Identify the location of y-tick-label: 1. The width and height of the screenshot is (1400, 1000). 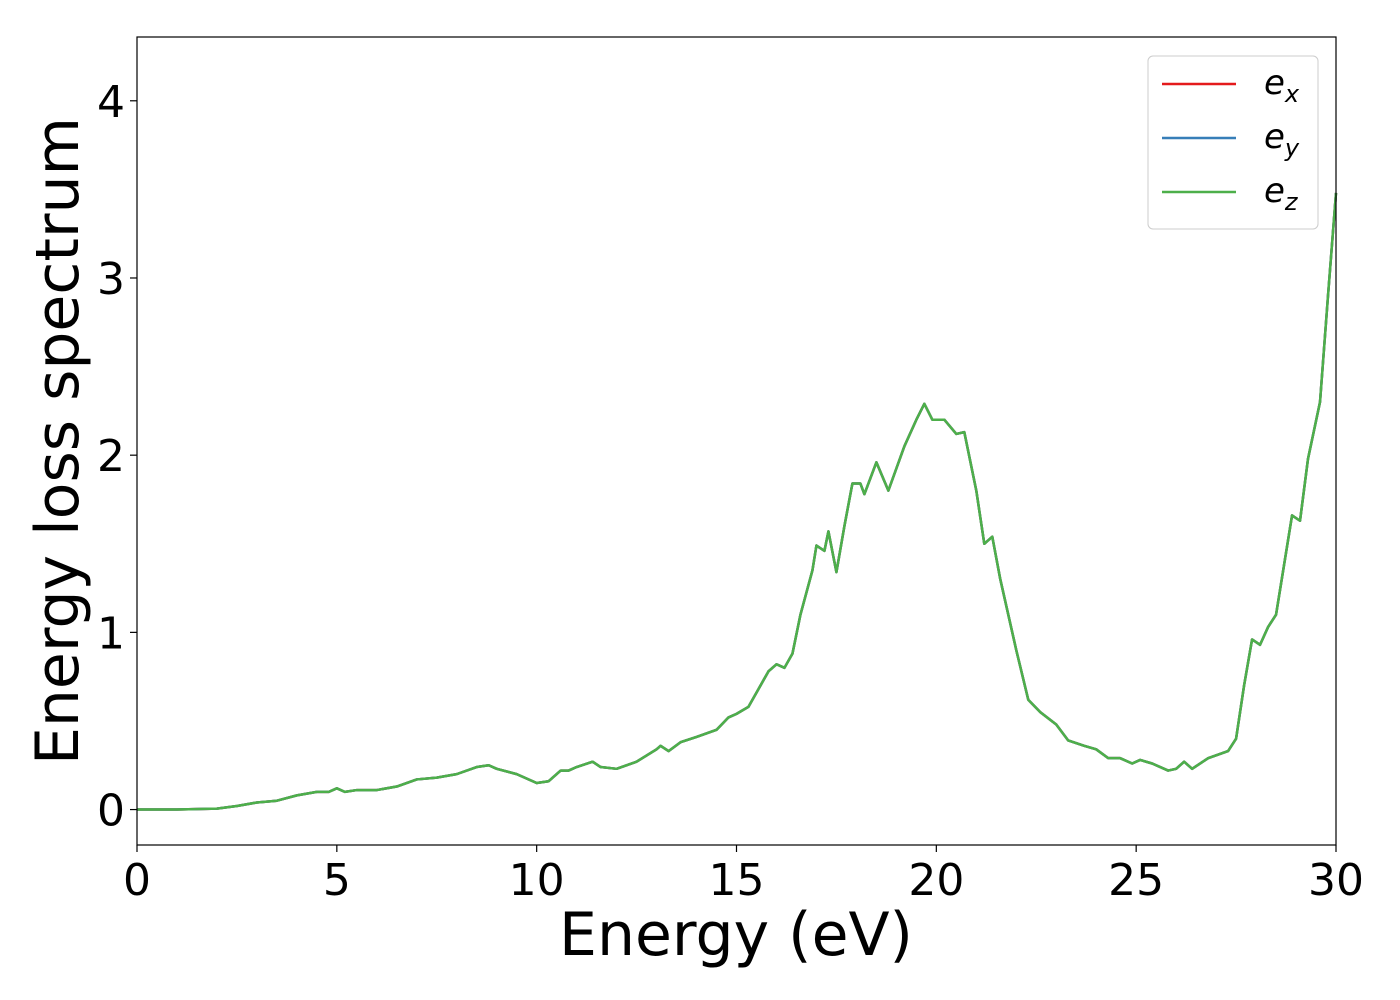
(111, 633).